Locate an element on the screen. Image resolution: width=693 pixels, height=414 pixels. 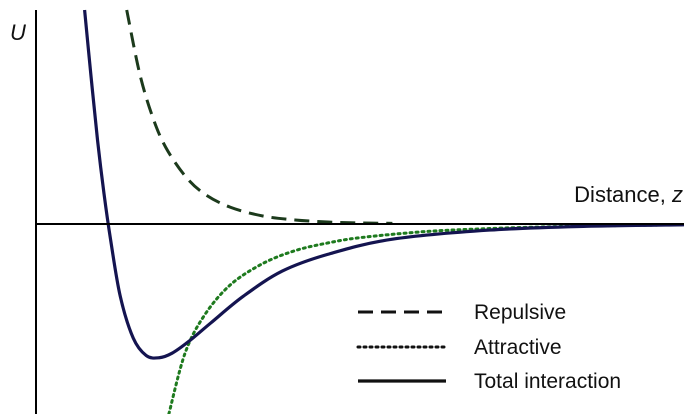
legend: Repulsive Attractive Total interaction is located at coordinates (488, 347).